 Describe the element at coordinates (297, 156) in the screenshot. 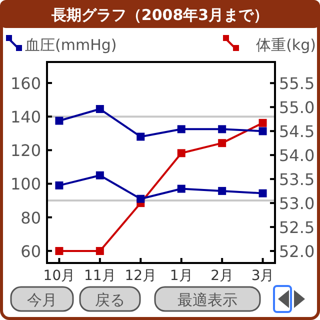

I see `y2-tick-label: 54.0` at that location.